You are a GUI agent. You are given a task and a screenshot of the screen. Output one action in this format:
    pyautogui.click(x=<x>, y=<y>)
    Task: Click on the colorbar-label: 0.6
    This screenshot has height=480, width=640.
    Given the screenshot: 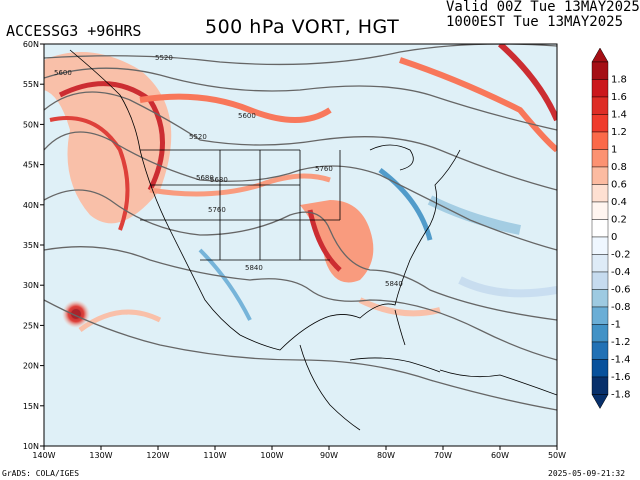 What is the action you would take?
    pyautogui.click(x=619, y=185)
    